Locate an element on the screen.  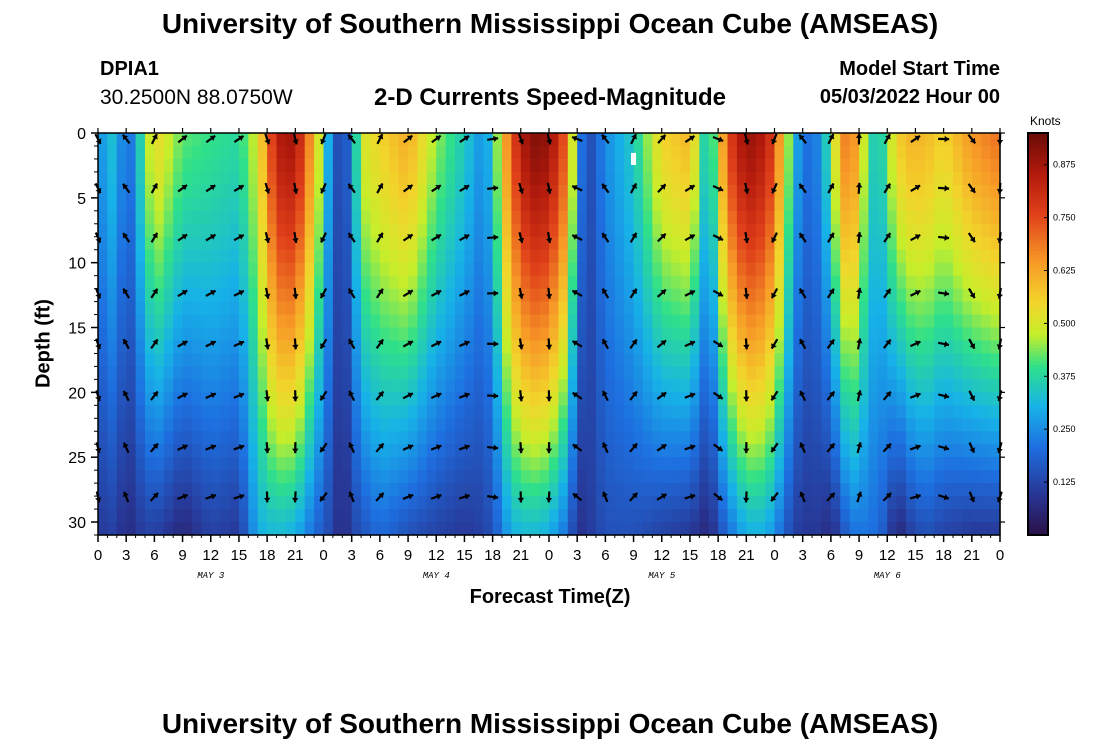
y-tick-label: 25 is located at coordinates (77, 458).